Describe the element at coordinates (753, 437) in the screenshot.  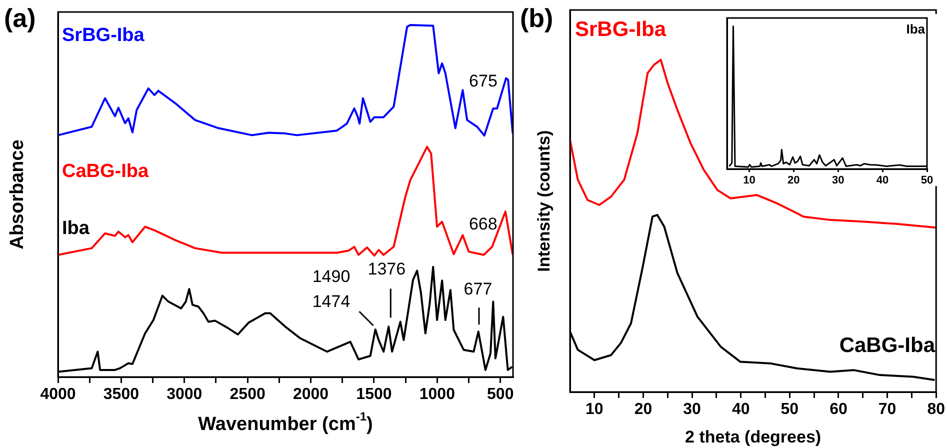
I see `x-axis-title: 2 theta (degrees)` at that location.